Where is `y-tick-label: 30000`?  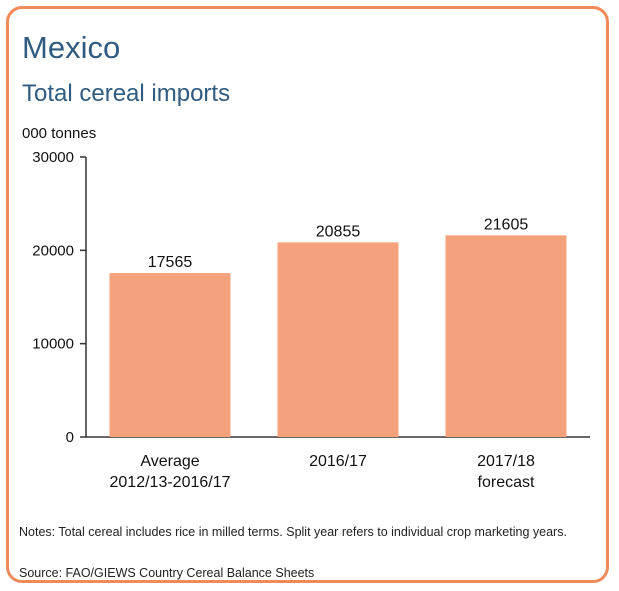 y-tick-label: 30000 is located at coordinates (53, 157).